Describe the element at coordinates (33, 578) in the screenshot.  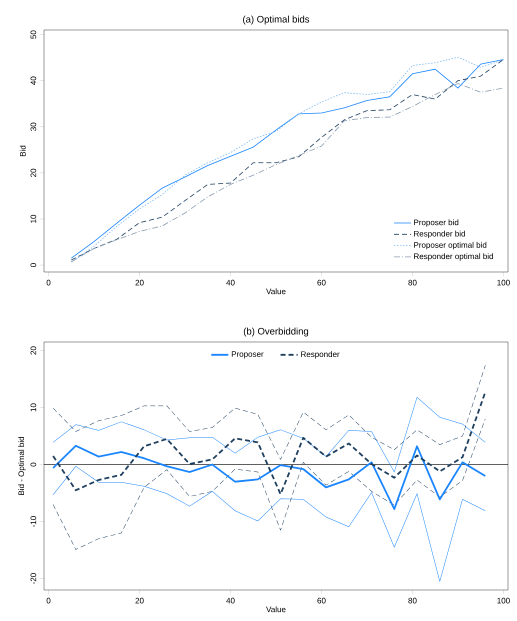
I see `y-tick-label: -20` at that location.